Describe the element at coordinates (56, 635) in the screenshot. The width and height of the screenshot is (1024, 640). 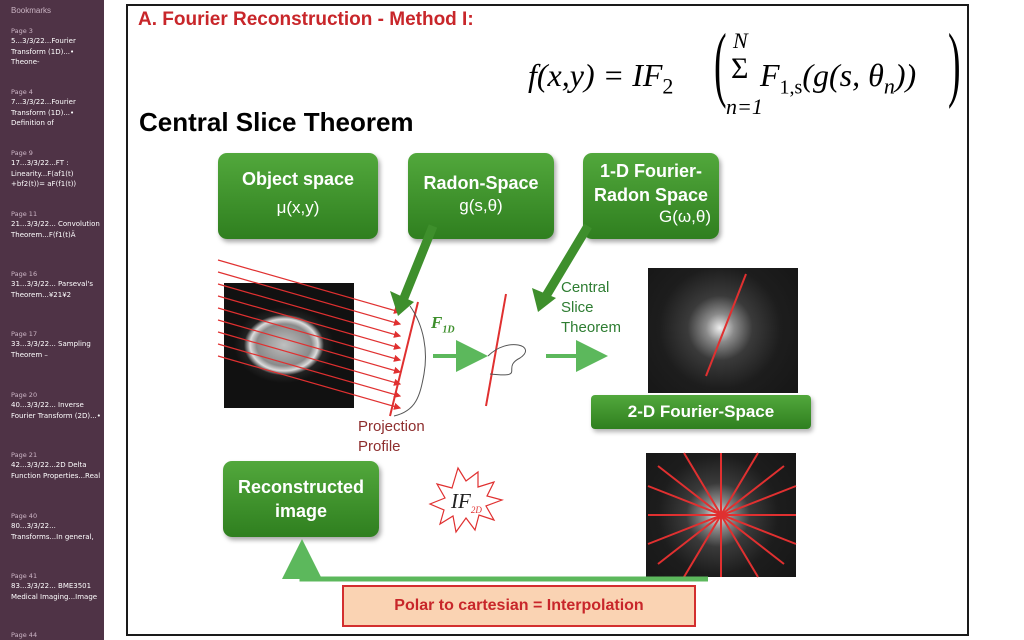
I see `bookmark-item: Page 44` at that location.